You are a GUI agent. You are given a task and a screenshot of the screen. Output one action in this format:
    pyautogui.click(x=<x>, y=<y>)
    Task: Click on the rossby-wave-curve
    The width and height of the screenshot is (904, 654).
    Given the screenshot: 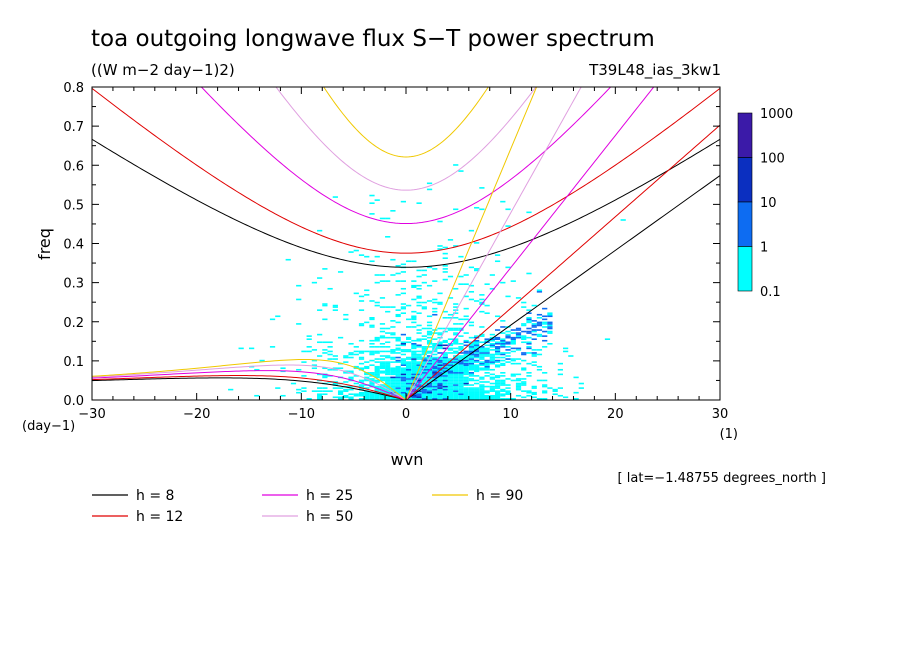 What is the action you would take?
    pyautogui.click(x=249, y=387)
    